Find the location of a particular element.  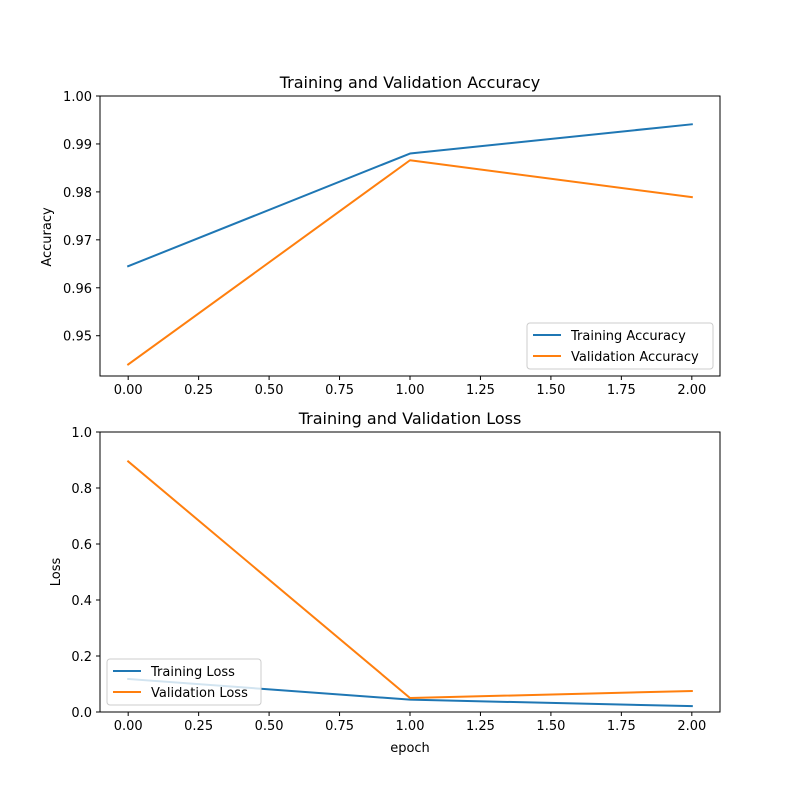

loss-legend-box is located at coordinates (184, 682).